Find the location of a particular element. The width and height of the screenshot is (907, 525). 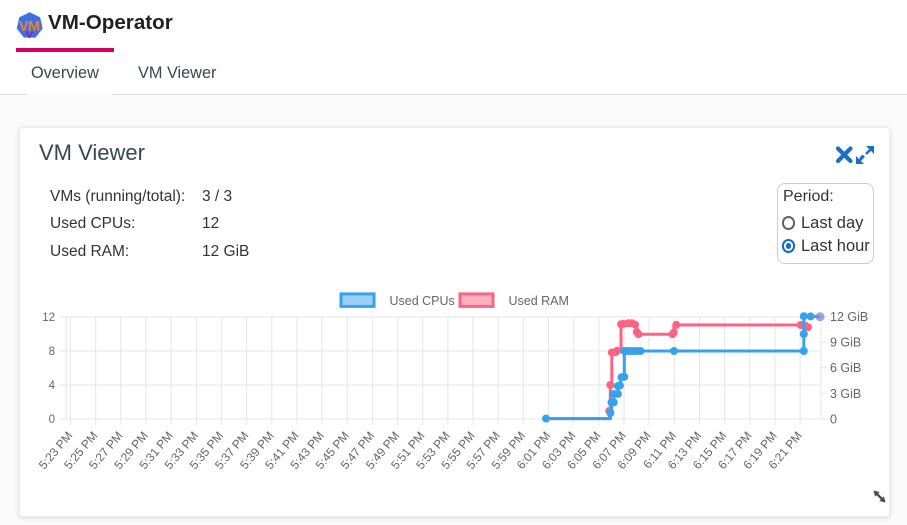

svg-text: 3 GiB is located at coordinates (845, 394).